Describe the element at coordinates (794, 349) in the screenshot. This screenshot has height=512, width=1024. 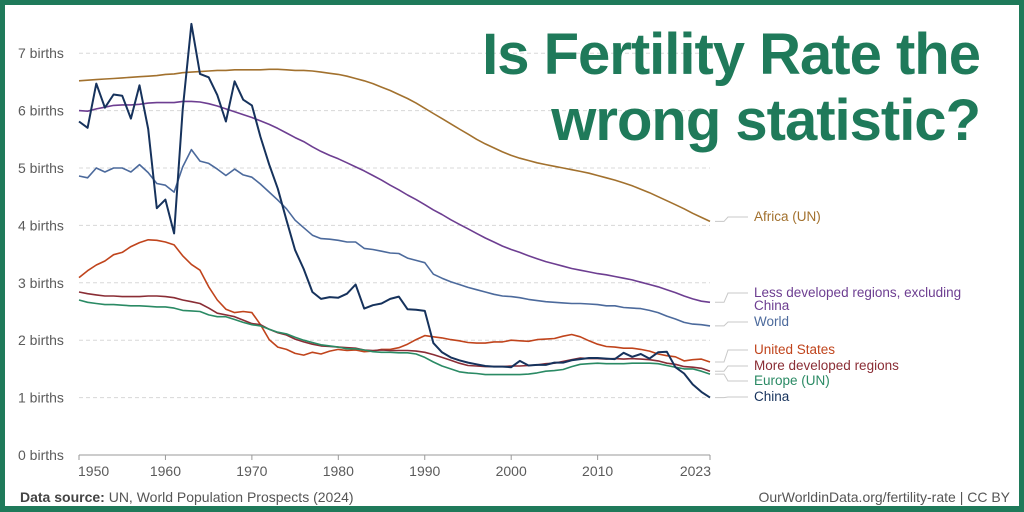
I see `series-label: United States` at that location.